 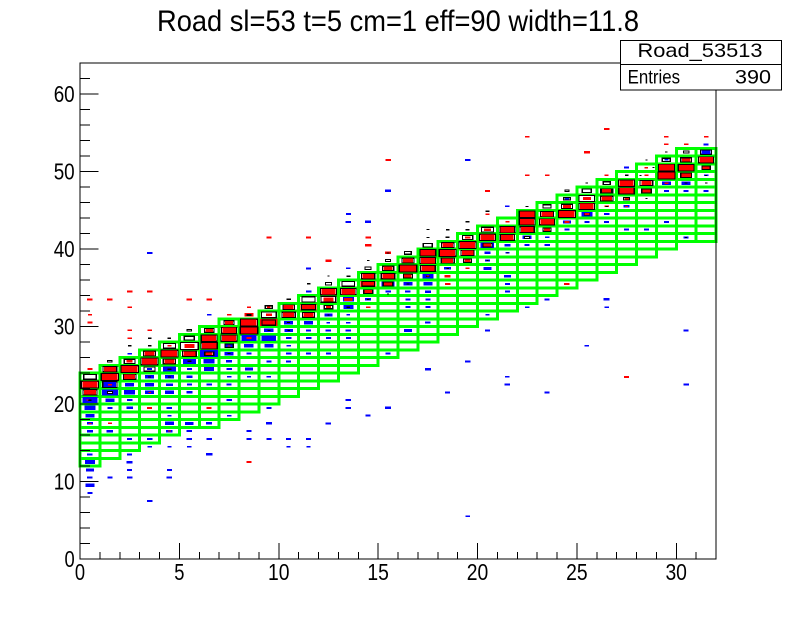 I want to click on svg-text: Road_53513, so click(x=700, y=51).